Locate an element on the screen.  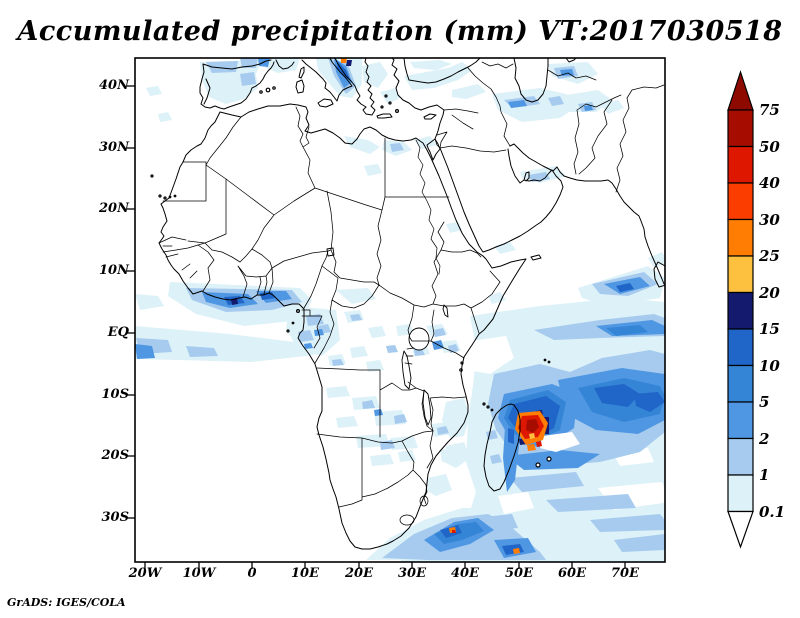
coastline-levant-turkey is located at coordinates (418, 99).